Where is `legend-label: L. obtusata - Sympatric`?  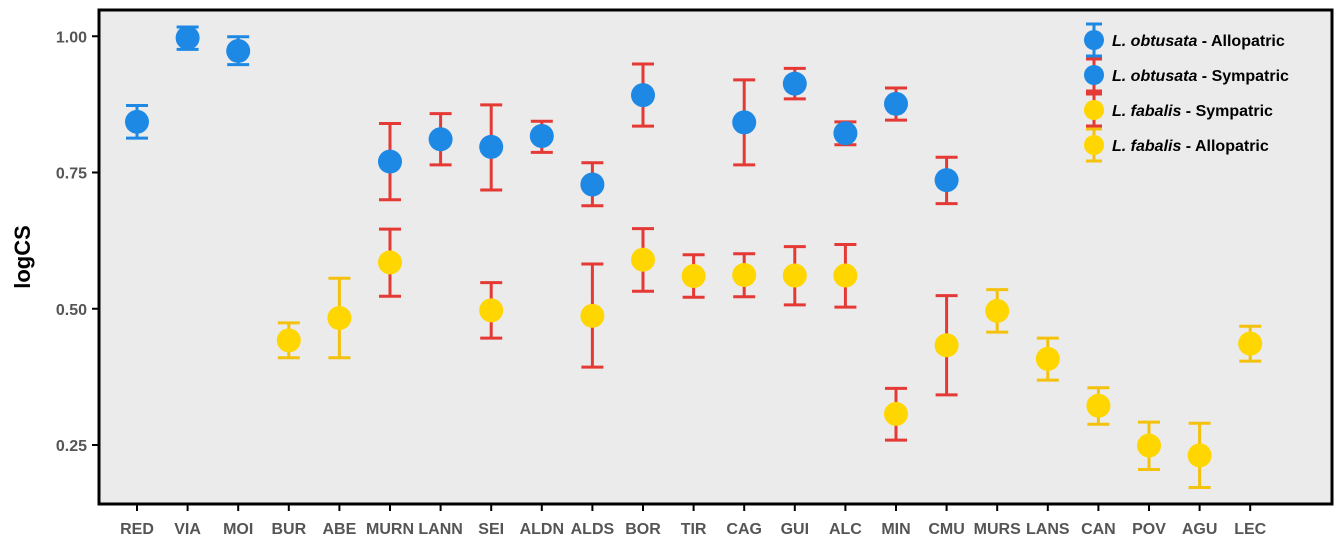
legend-label: L. obtusata - Sympatric is located at coordinates (1200, 76).